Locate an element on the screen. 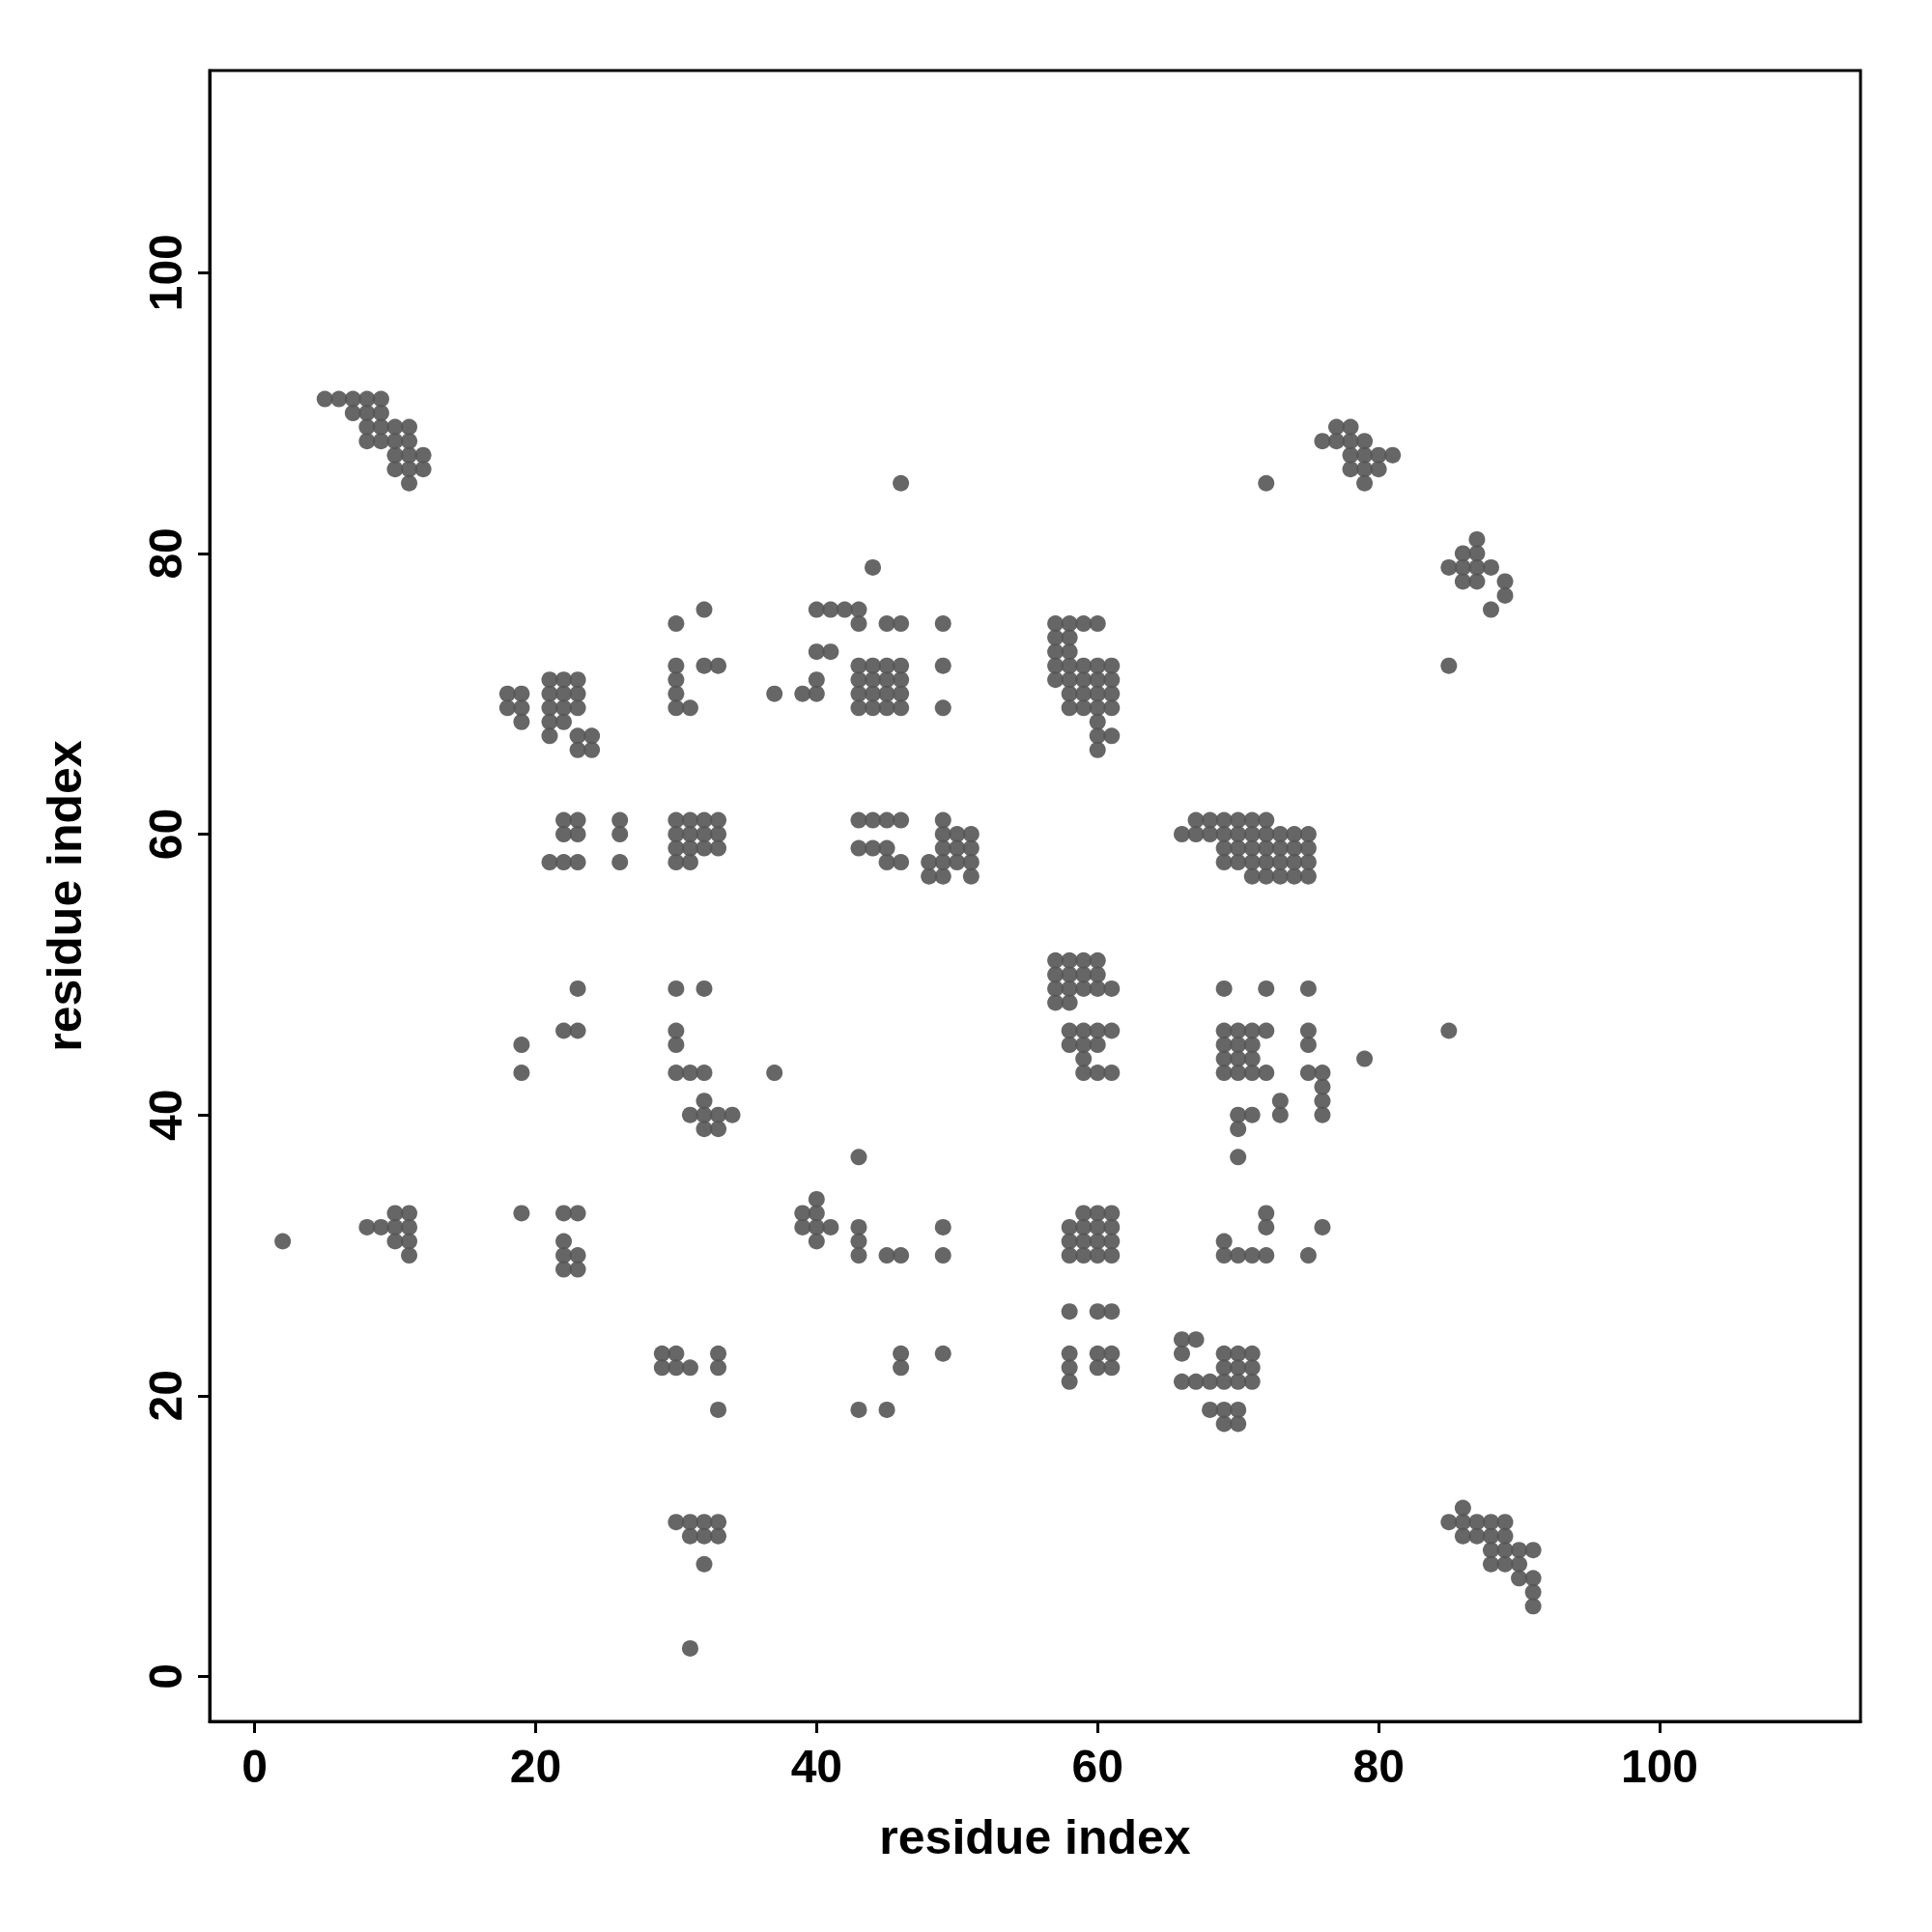 The image size is (1932, 1932). y-axis-title: residue index is located at coordinates (65, 896).